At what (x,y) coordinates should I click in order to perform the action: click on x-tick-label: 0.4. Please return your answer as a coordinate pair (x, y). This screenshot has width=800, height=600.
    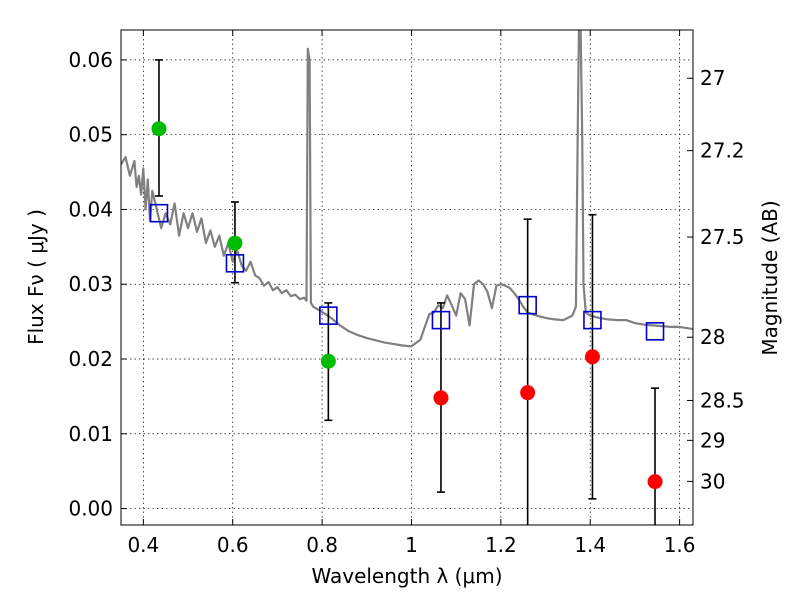
    Looking at the image, I should click on (143, 545).